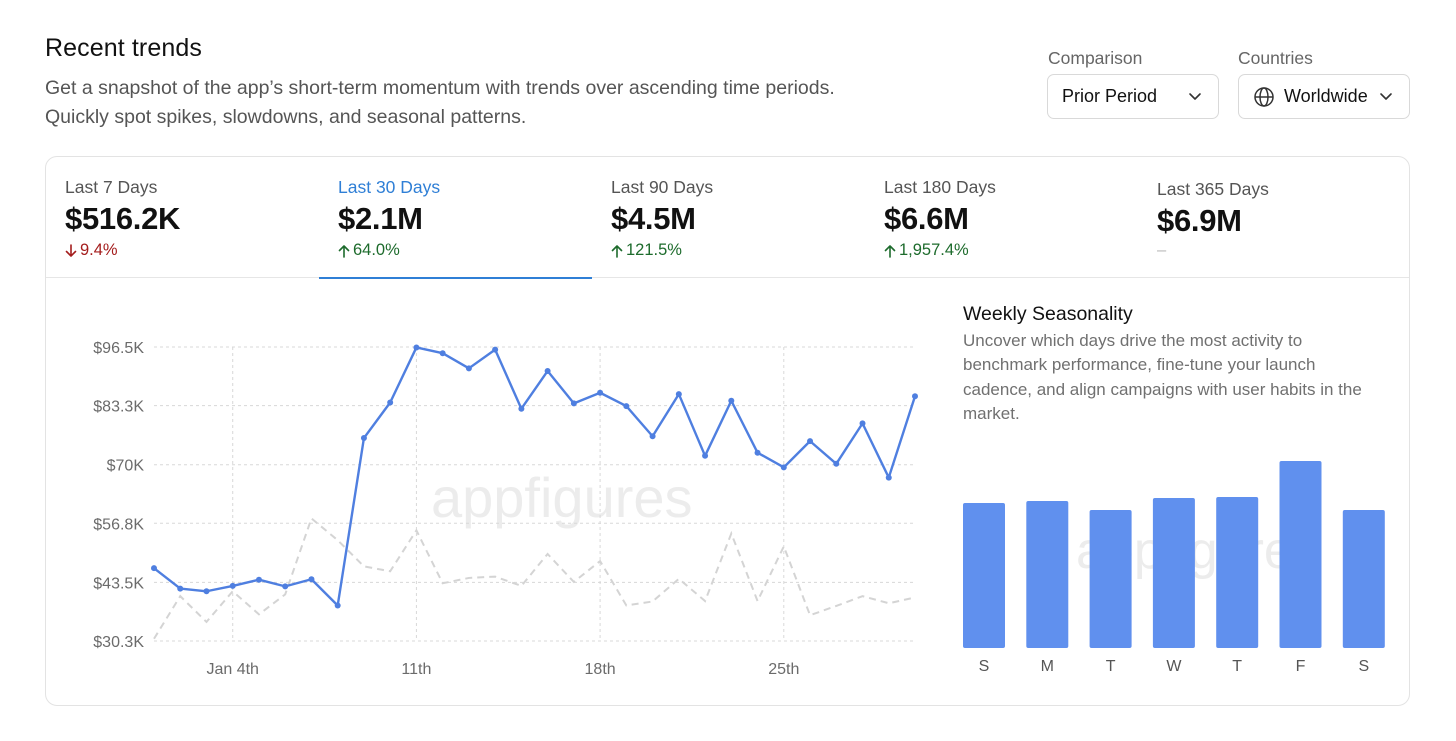  I want to click on countries-select-value: Worldwide, so click(1326, 96).